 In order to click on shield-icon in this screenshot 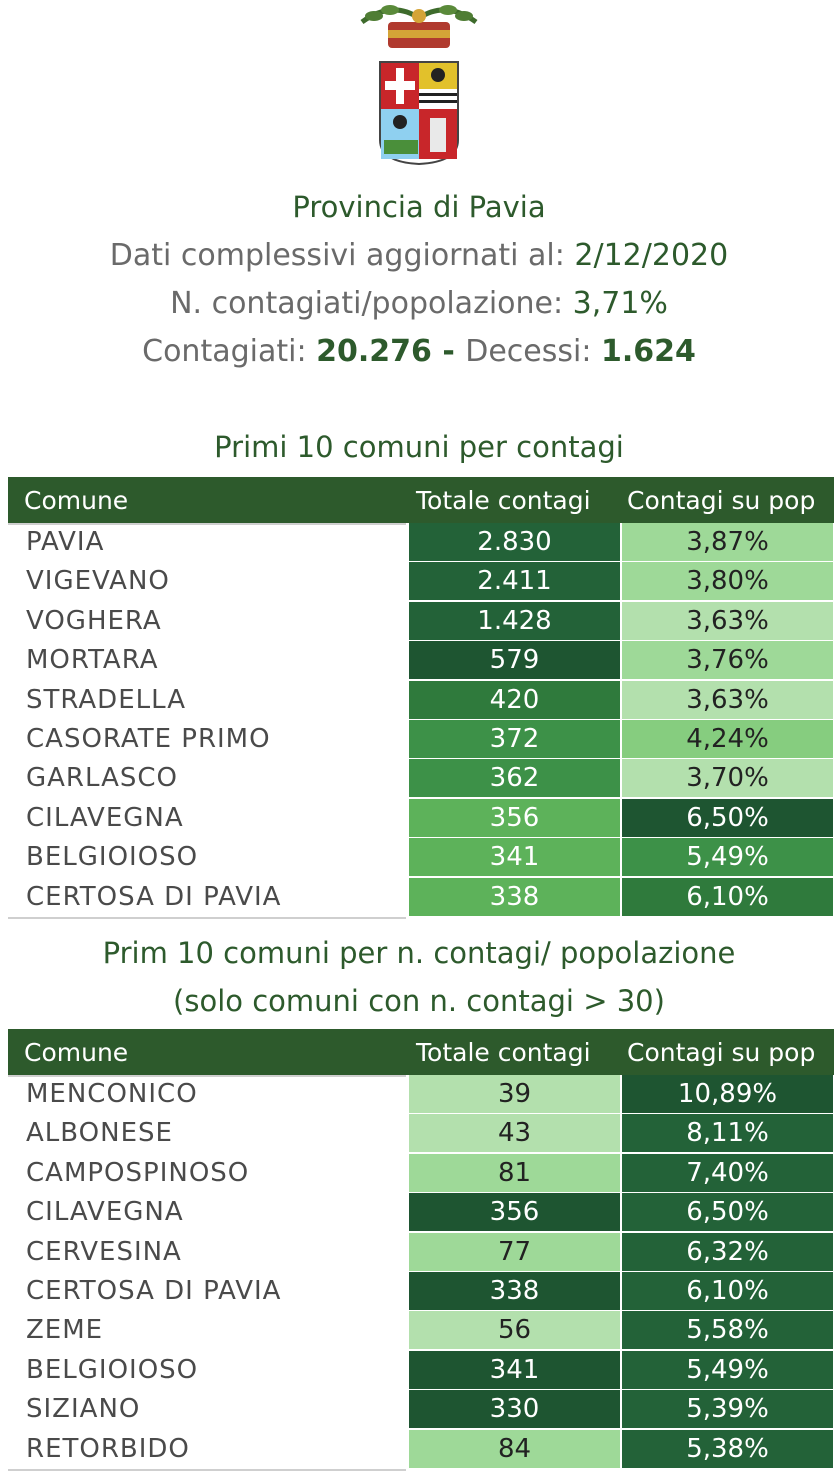, I will do `click(419, 113)`.